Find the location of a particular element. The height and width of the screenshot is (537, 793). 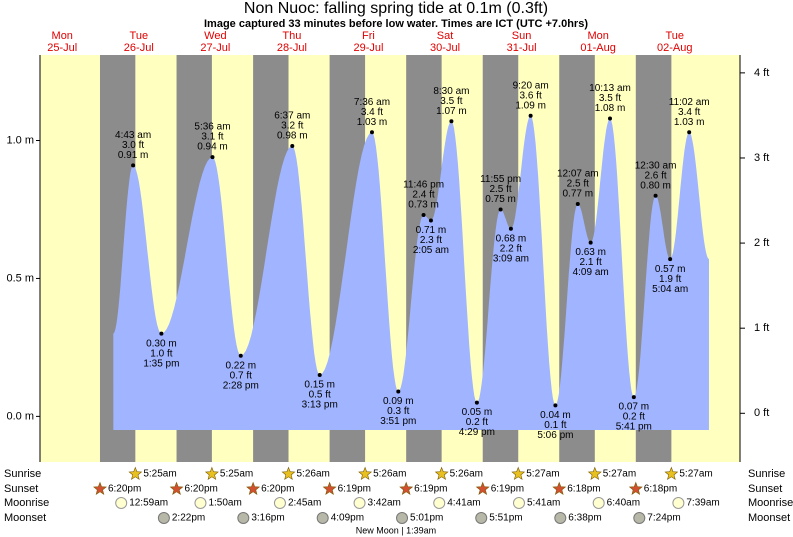

tide-label: 7:36 am is located at coordinates (372, 102).